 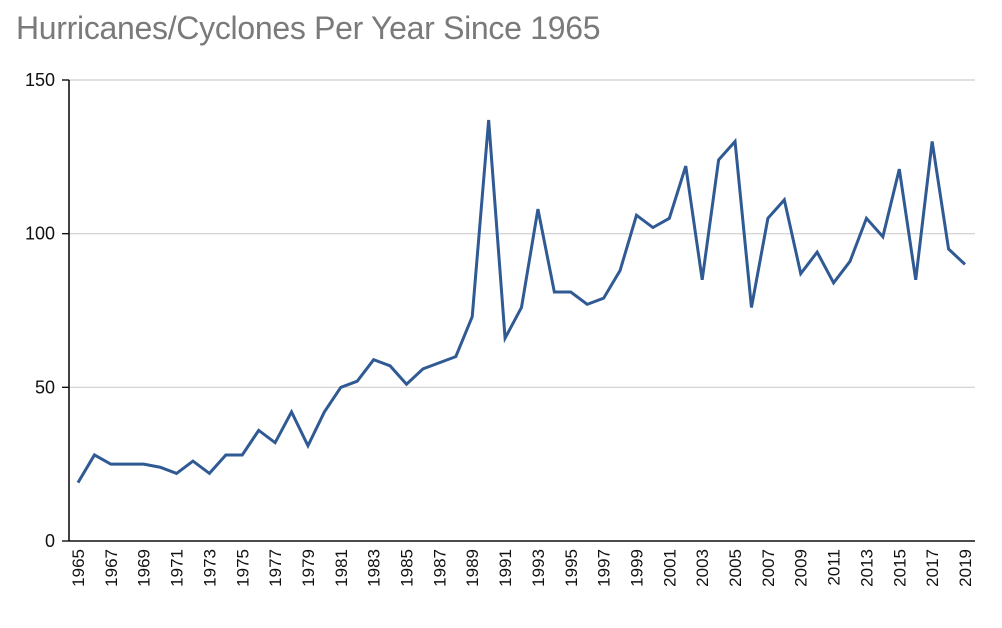 What do you see at coordinates (144, 568) in the screenshot?
I see `x-tick-label: 1969` at bounding box center [144, 568].